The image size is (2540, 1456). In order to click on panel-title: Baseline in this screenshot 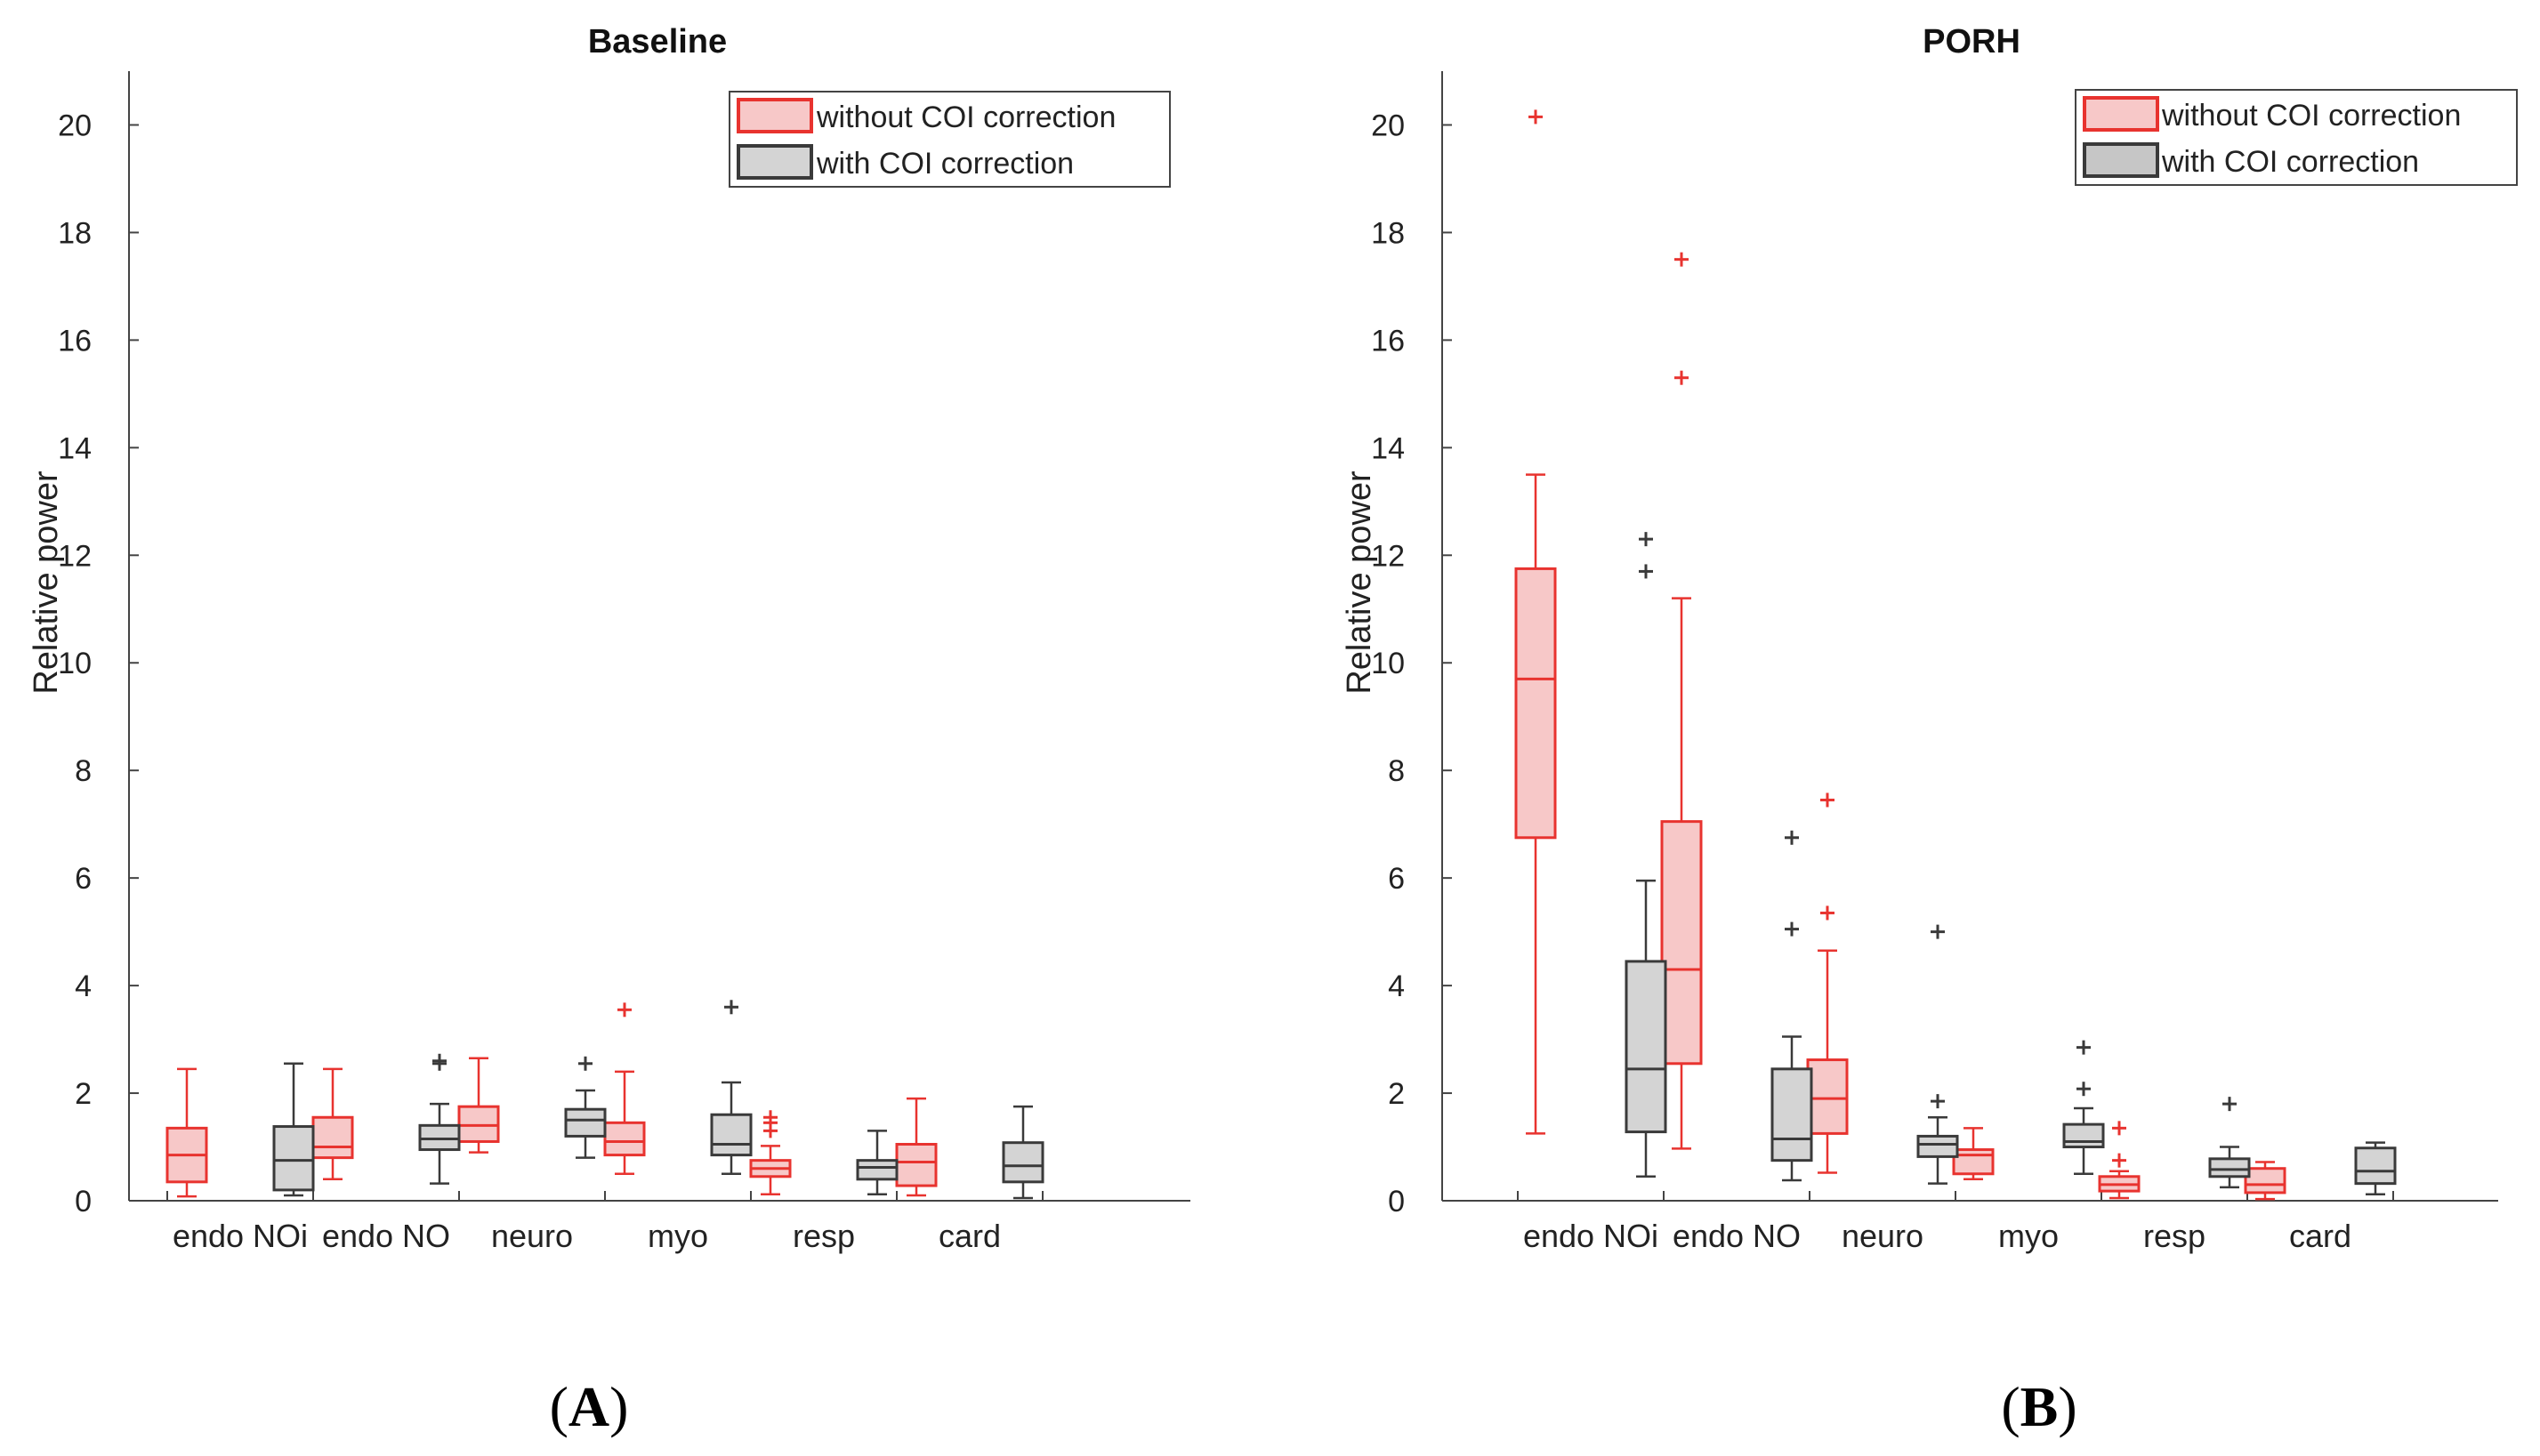, I will do `click(657, 41)`.